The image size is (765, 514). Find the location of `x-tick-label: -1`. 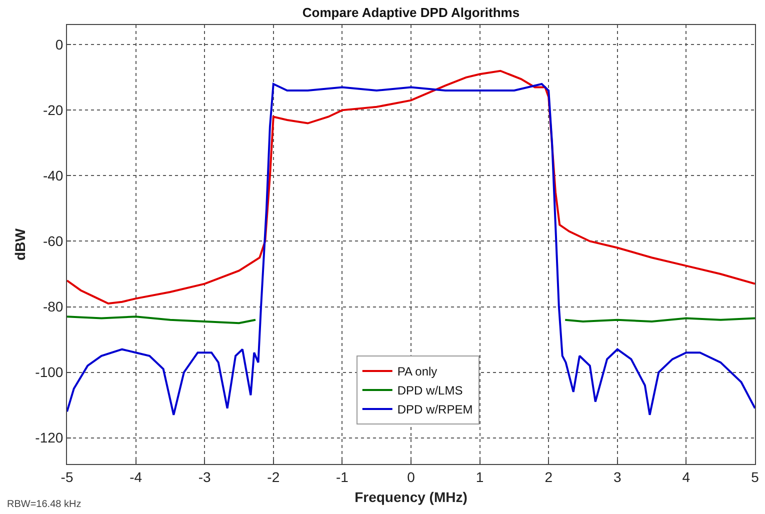

x-tick-label: -1 is located at coordinates (342, 476).